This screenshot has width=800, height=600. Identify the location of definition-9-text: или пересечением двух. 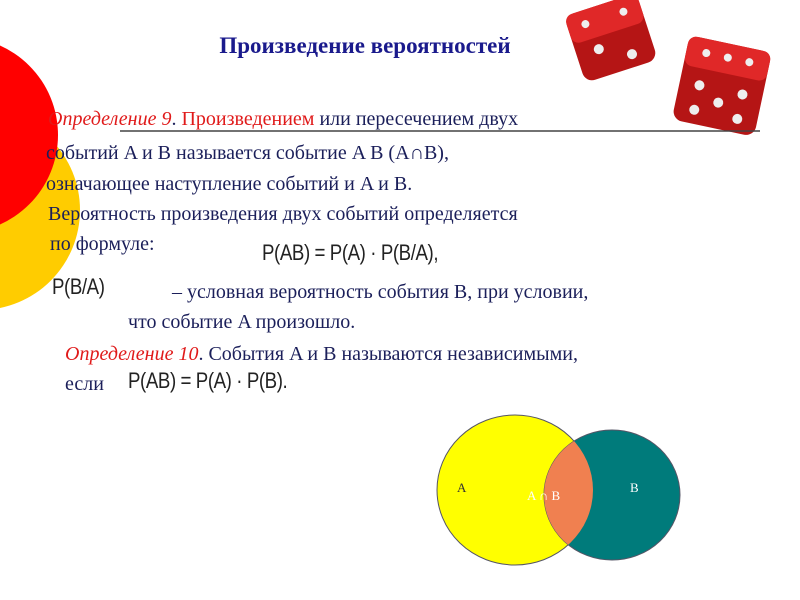
(416, 119).